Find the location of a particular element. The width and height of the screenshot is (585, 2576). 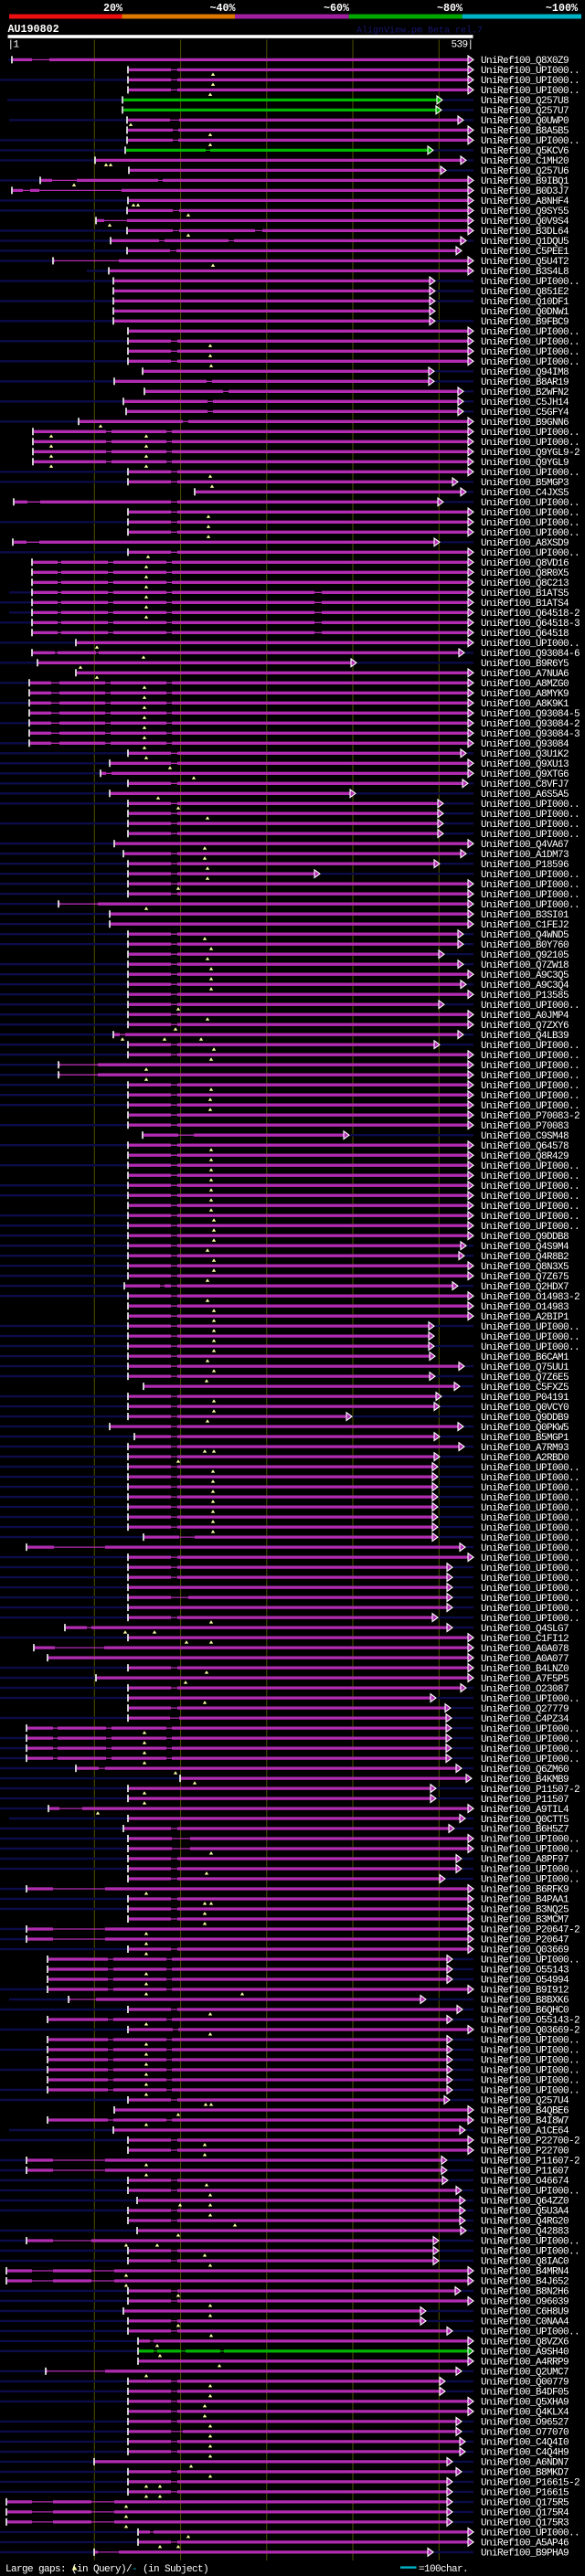

svg-text: 539| is located at coordinates (462, 45).